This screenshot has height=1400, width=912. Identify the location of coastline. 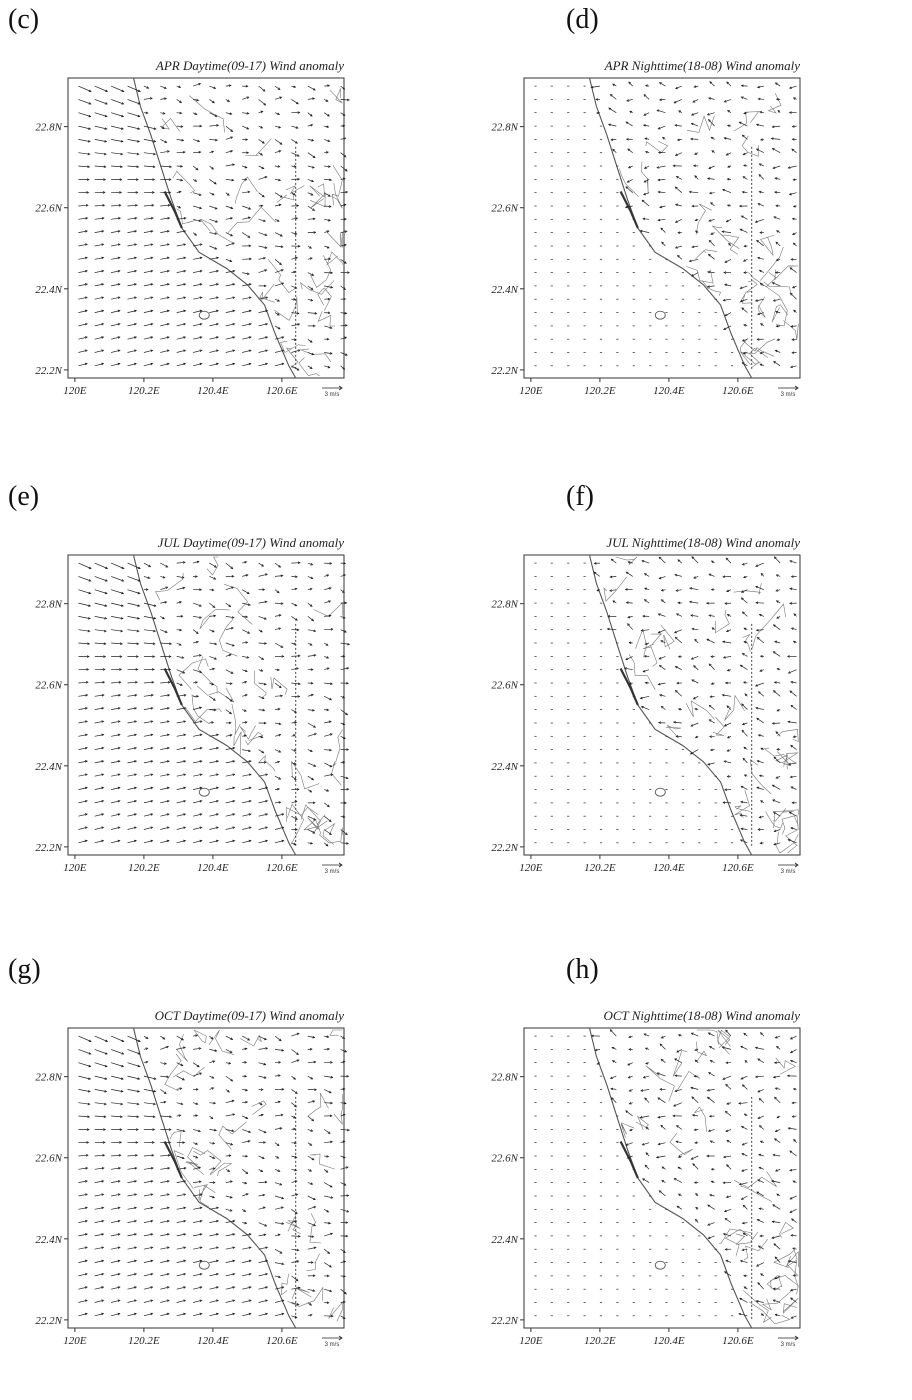
(215, 705).